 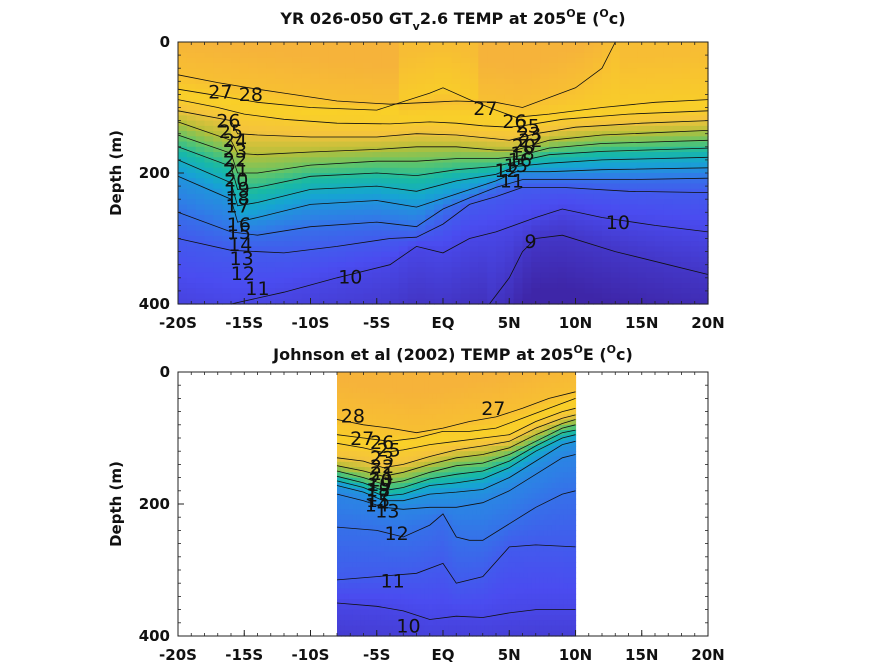 I want to click on y-tick-label: 200, so click(x=154, y=173).